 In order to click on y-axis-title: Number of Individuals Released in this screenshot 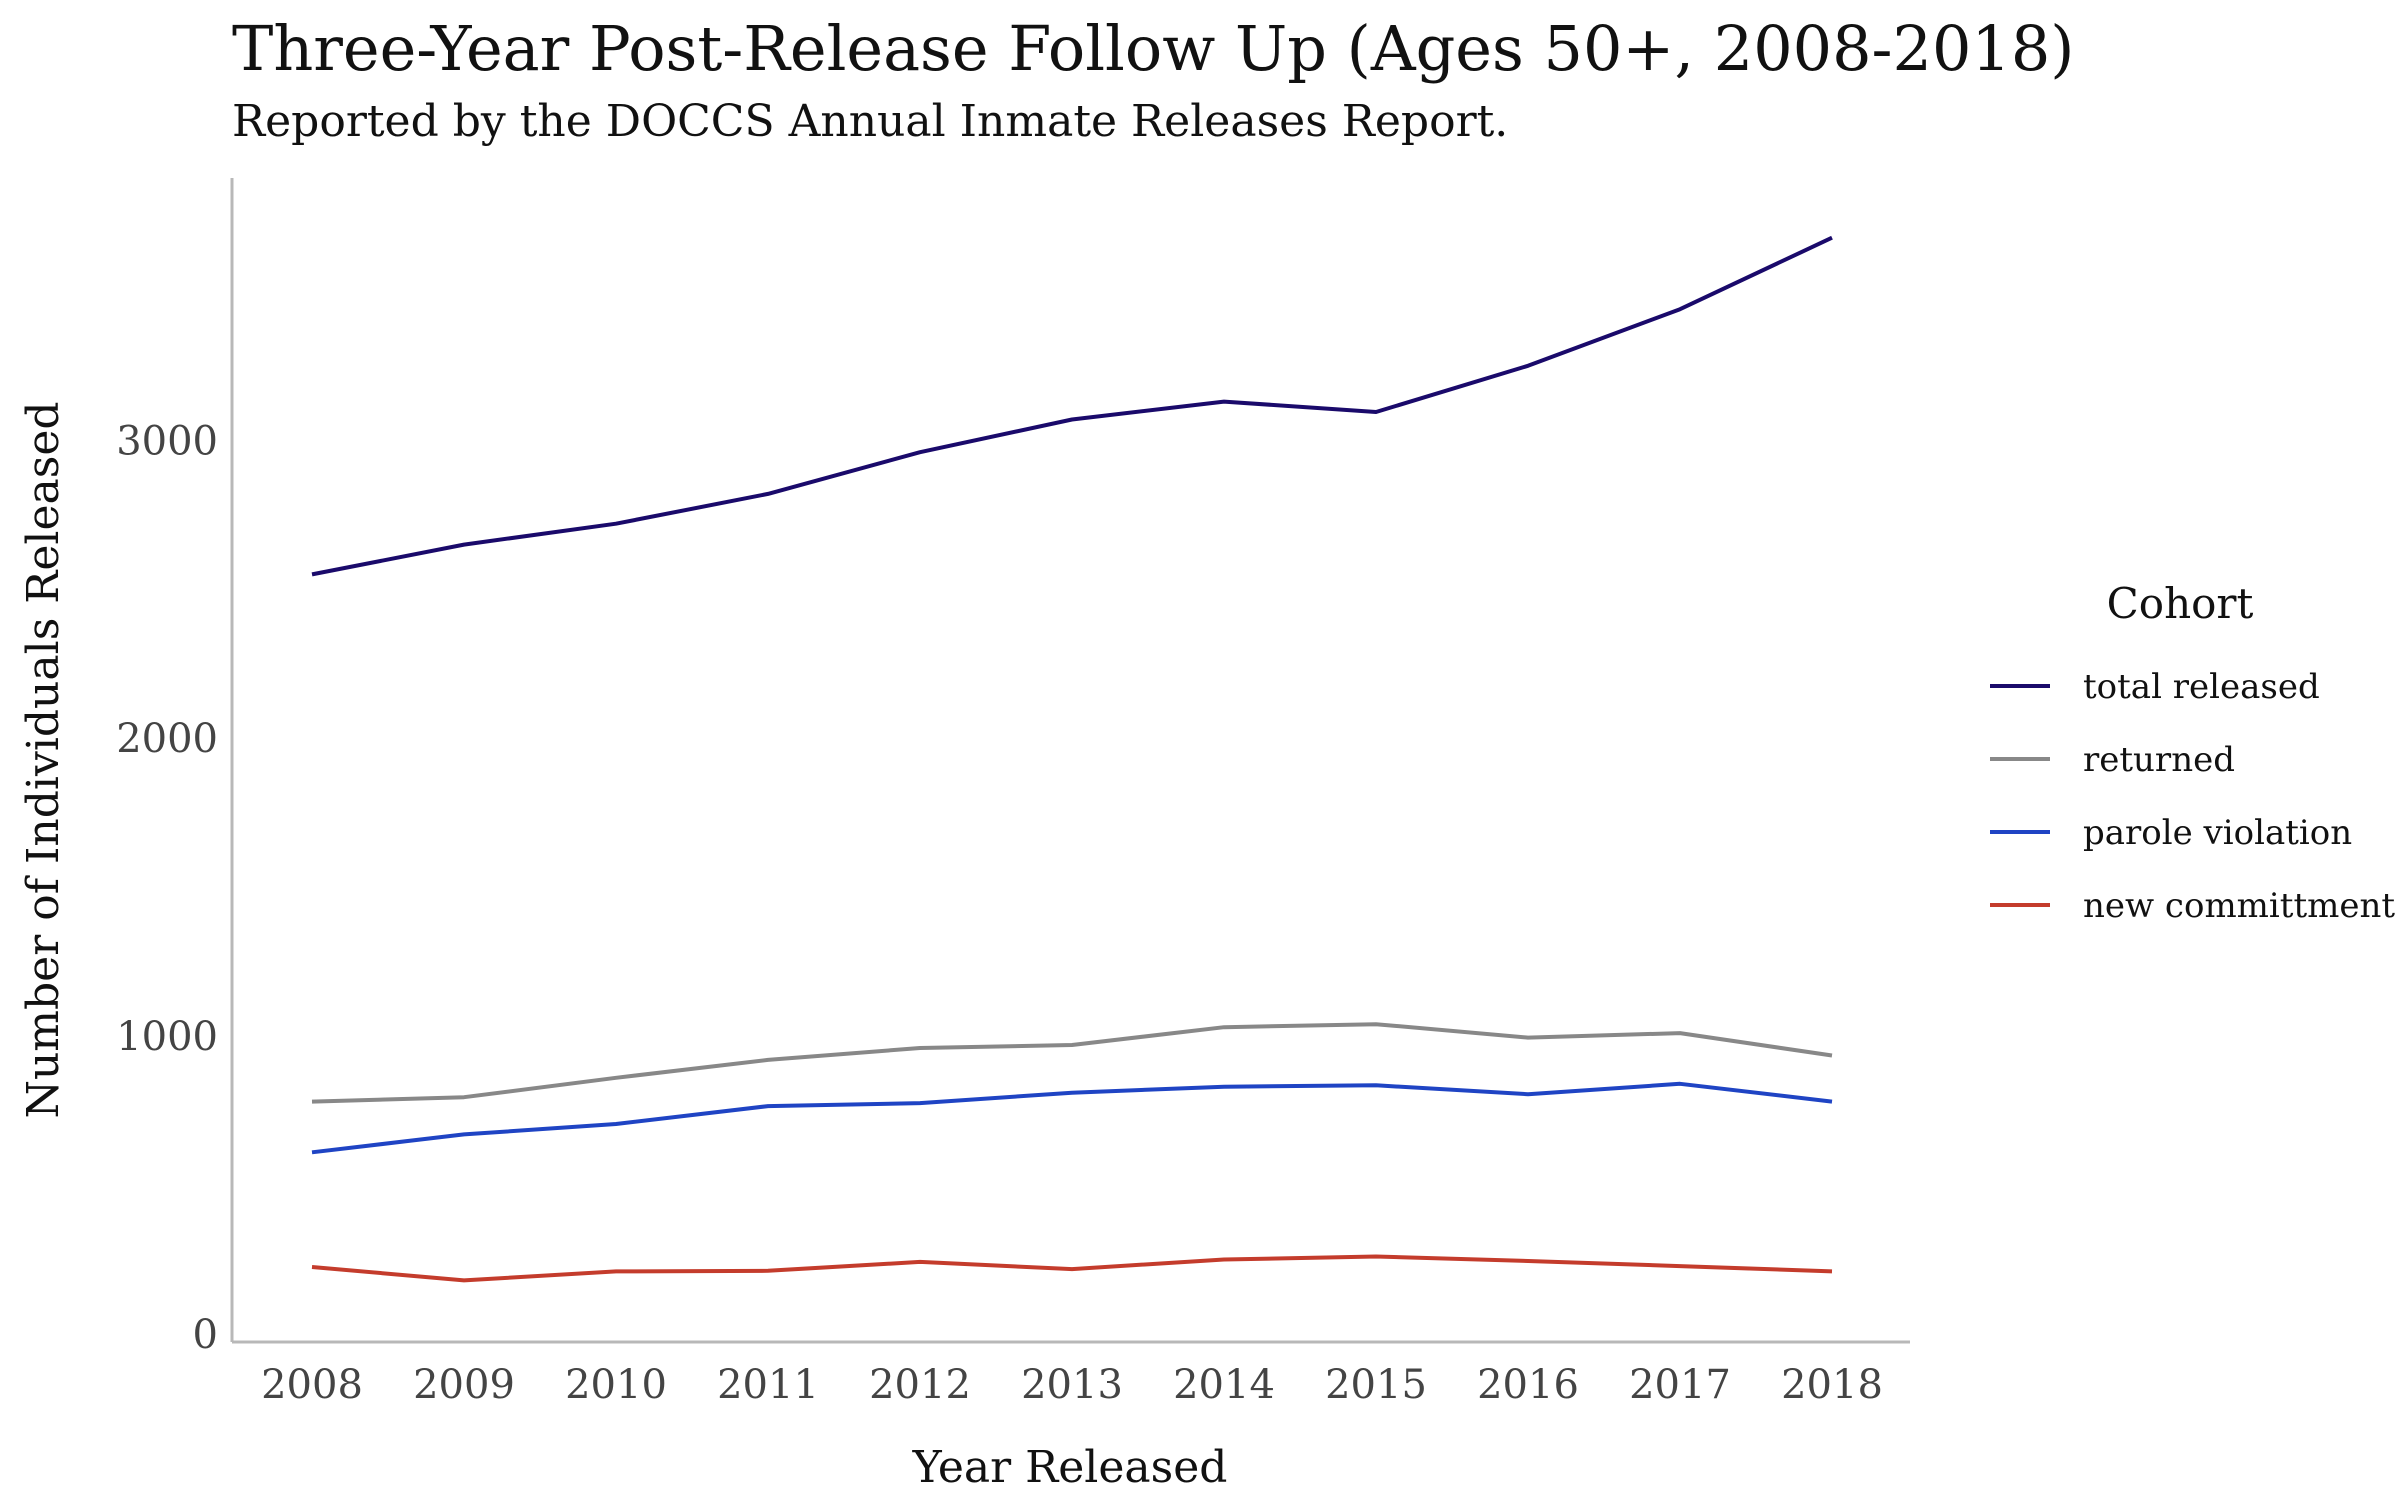, I will do `click(43, 759)`.